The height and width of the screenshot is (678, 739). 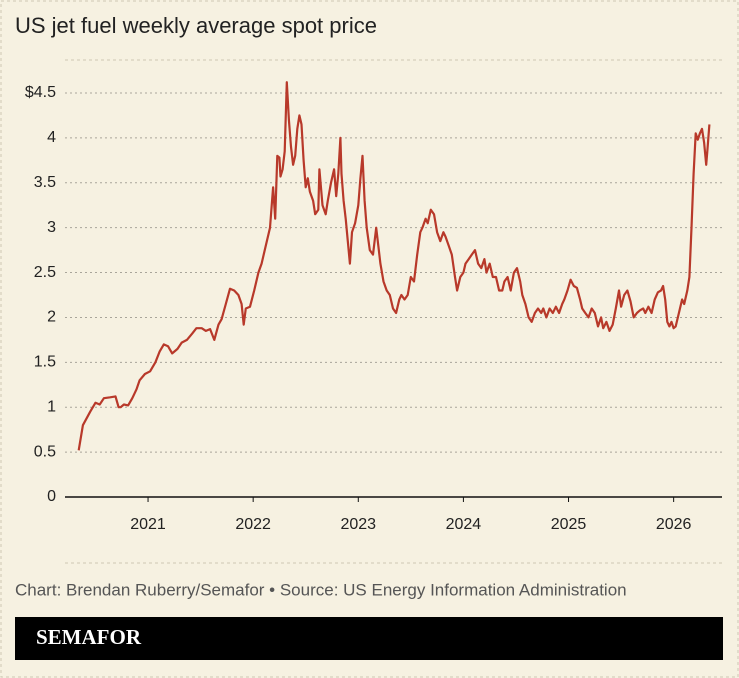 I want to click on y-tick-label: 4, so click(x=51, y=137).